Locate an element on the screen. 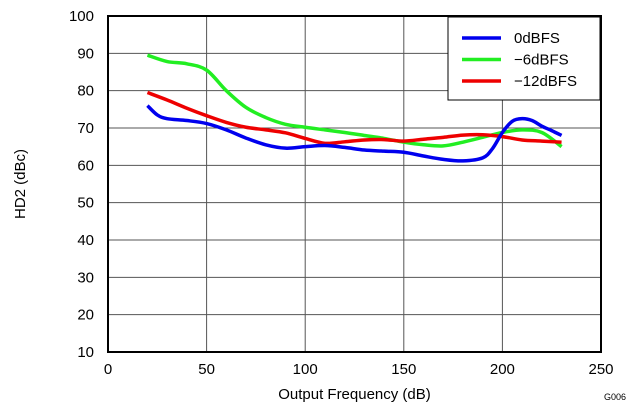 The image size is (633, 408). x-tick-label: 150 is located at coordinates (403, 369).